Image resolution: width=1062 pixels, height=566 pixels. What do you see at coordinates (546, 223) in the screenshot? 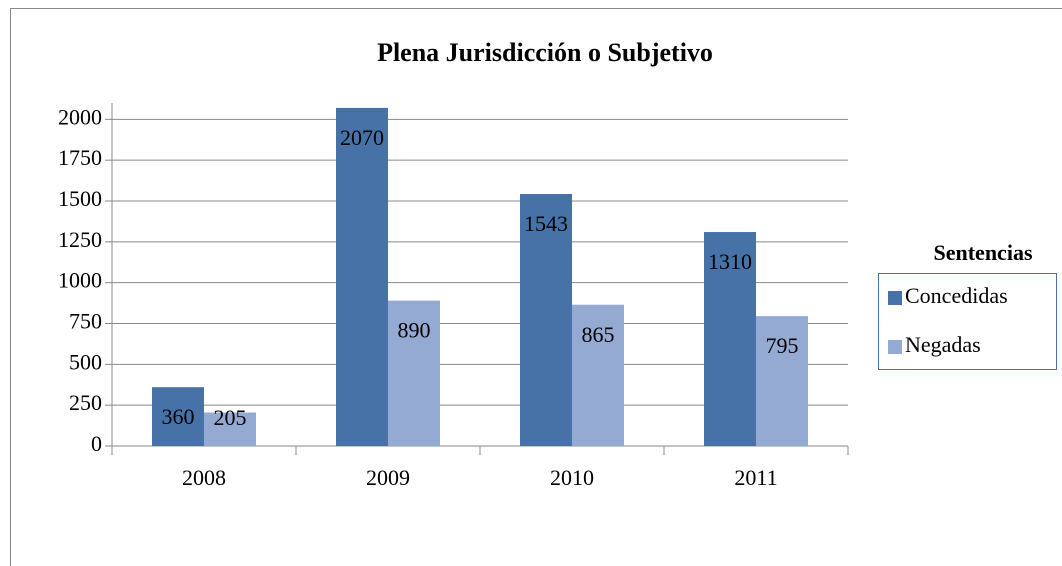
I see `value-label: 1543` at bounding box center [546, 223].